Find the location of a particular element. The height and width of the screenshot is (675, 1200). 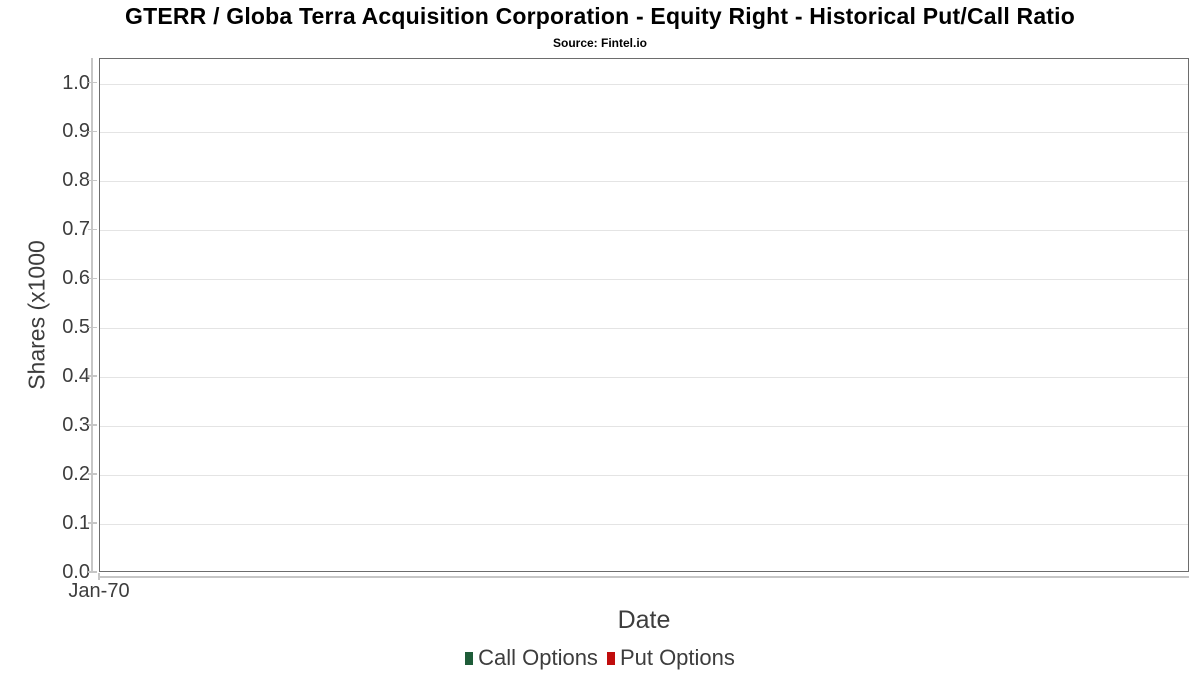

gridline-y-0.6 is located at coordinates (644, 280).